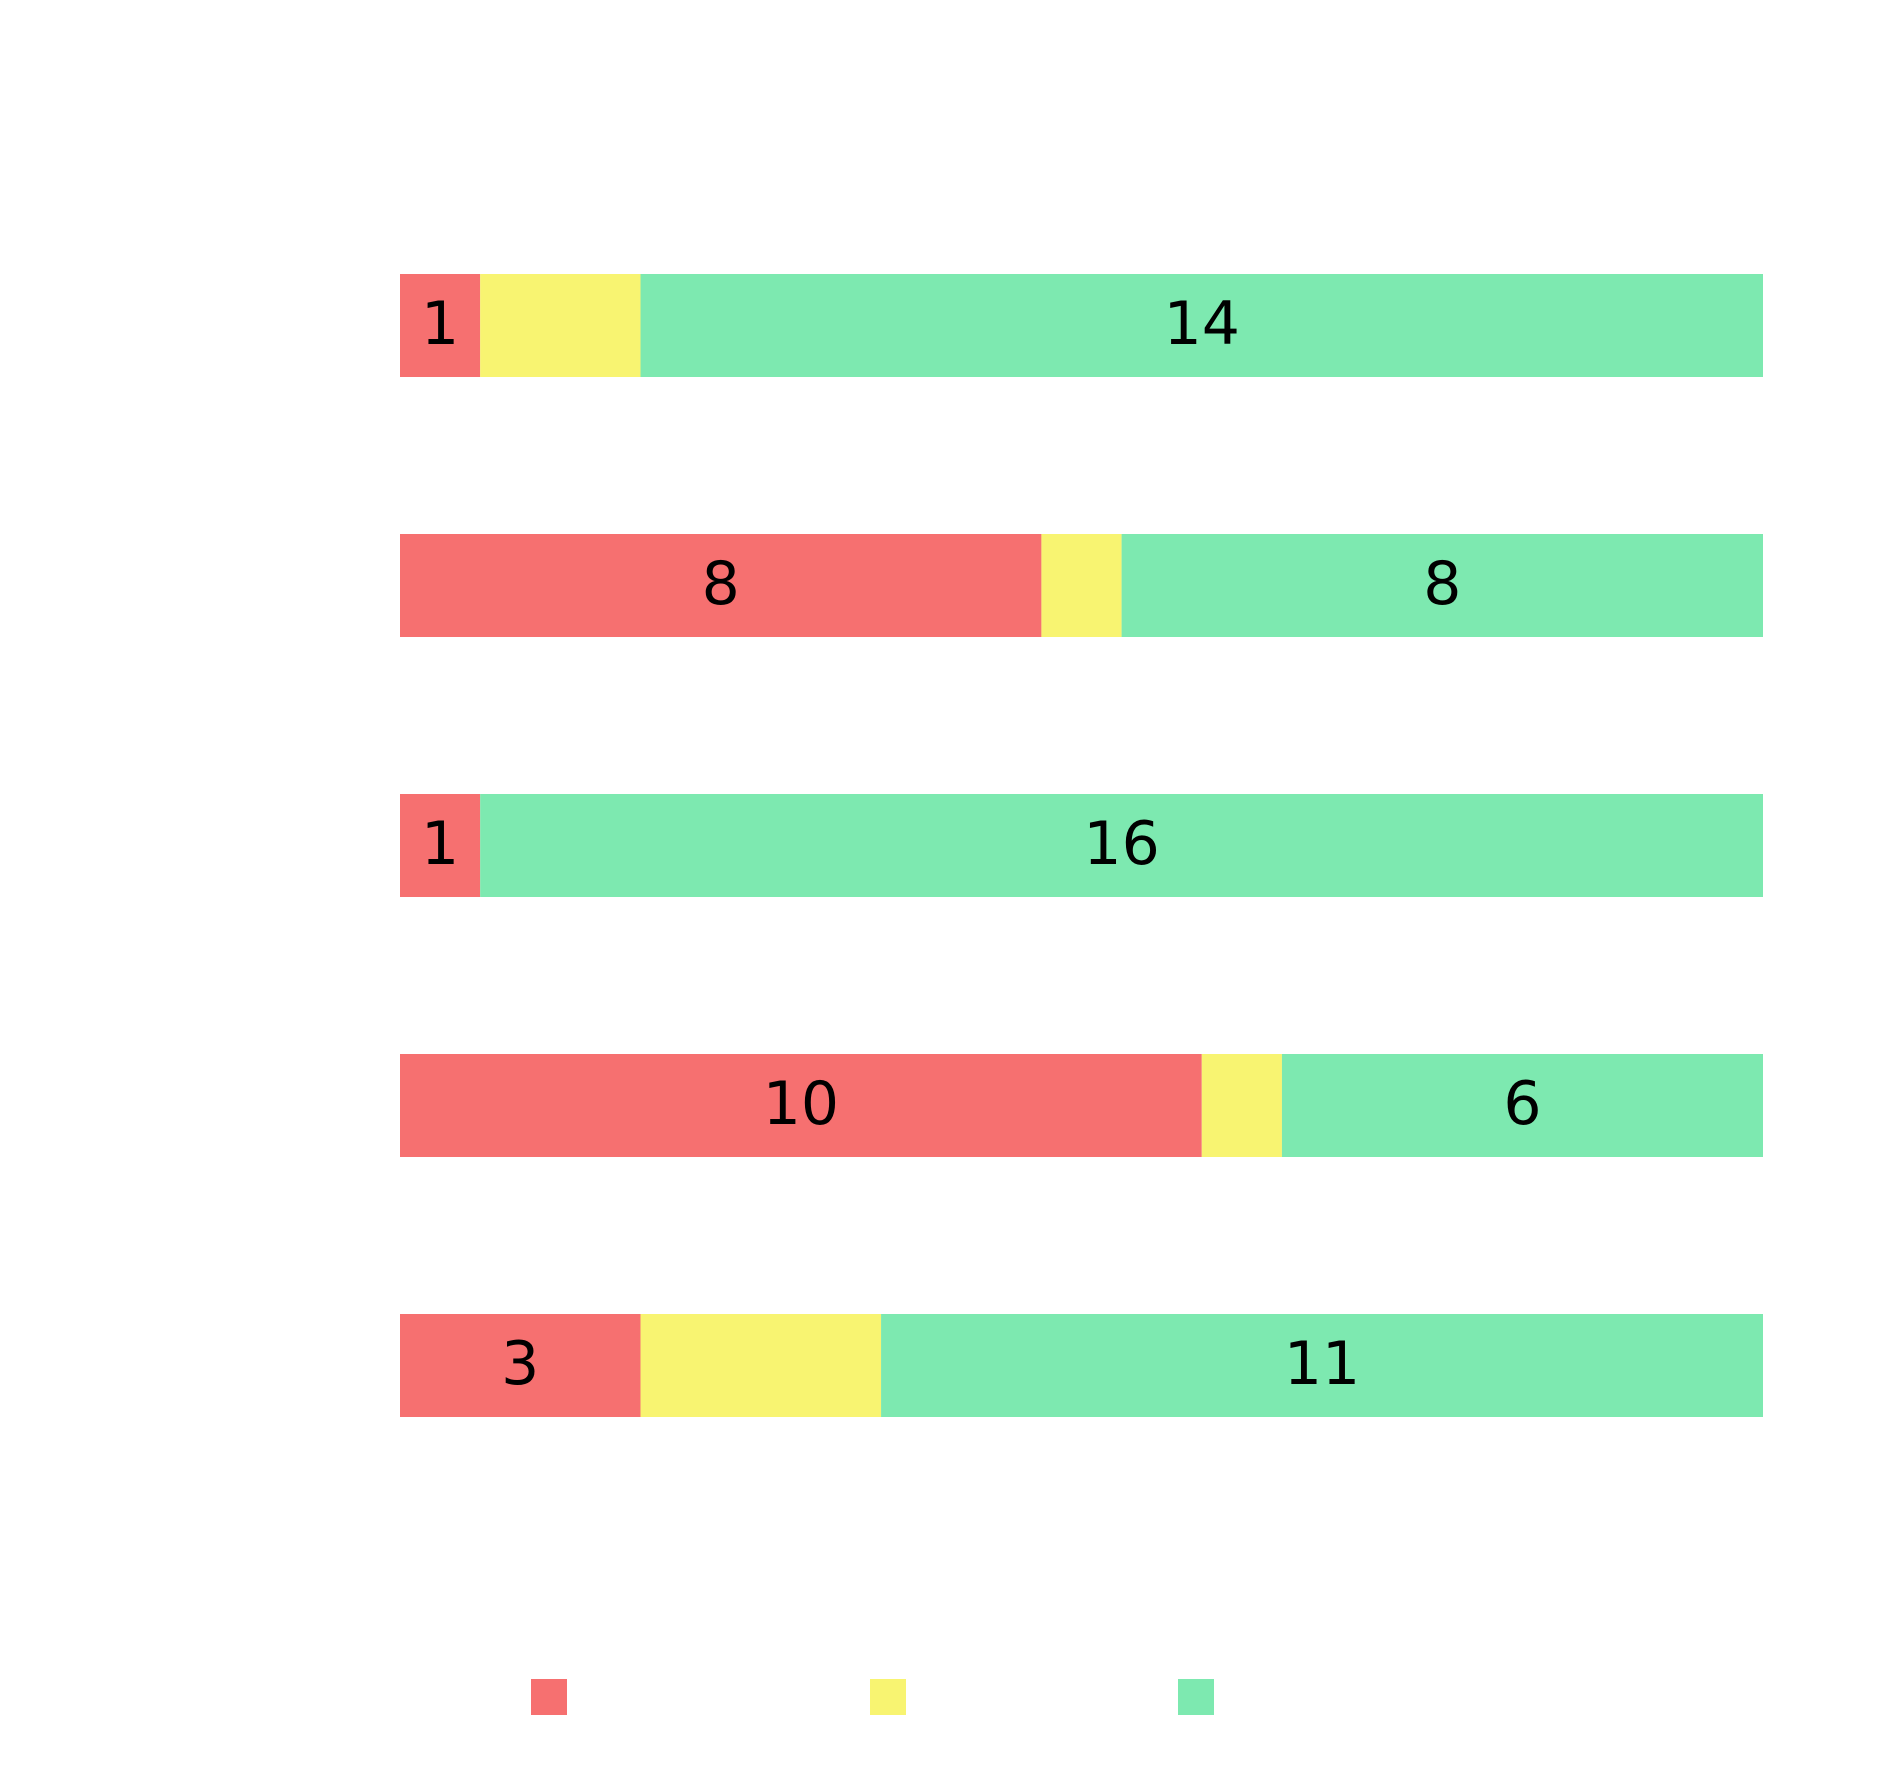 The height and width of the screenshot is (1773, 1879). I want to click on bar-segment-row3-series1, so click(440, 845).